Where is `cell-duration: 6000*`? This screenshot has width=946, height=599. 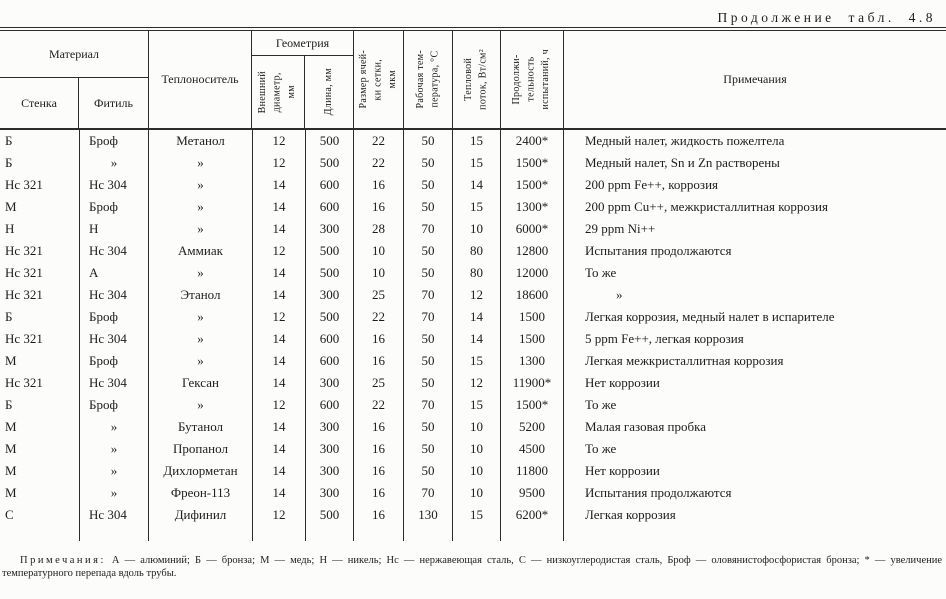
cell-duration: 6000* is located at coordinates (531, 229).